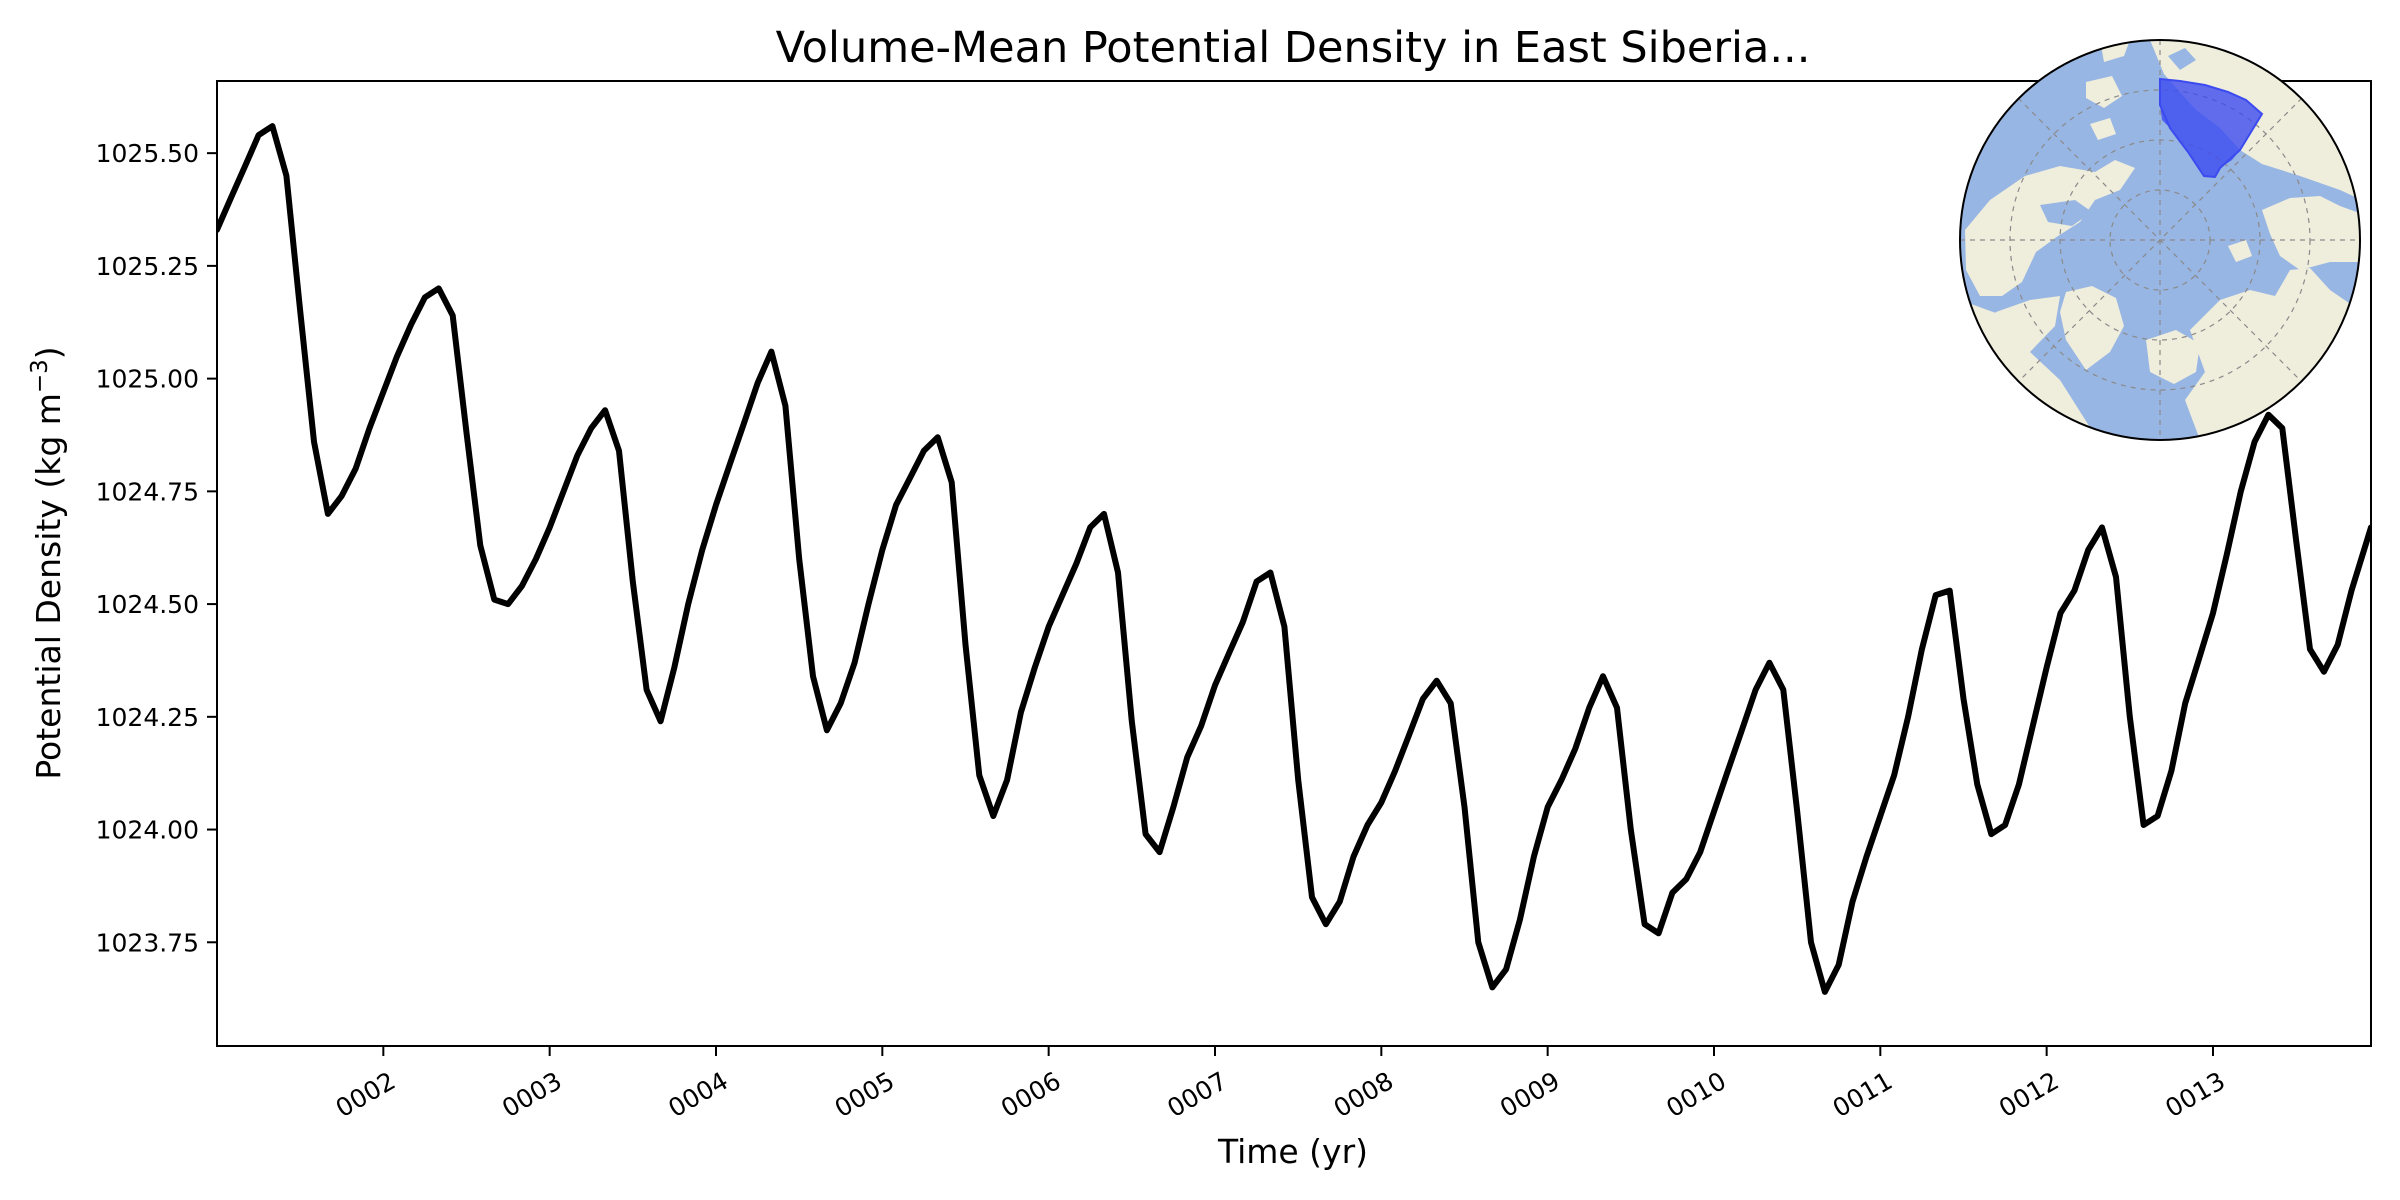  Describe the element at coordinates (147, 717) in the screenshot. I see `y-tick-label: 1024.25` at that location.